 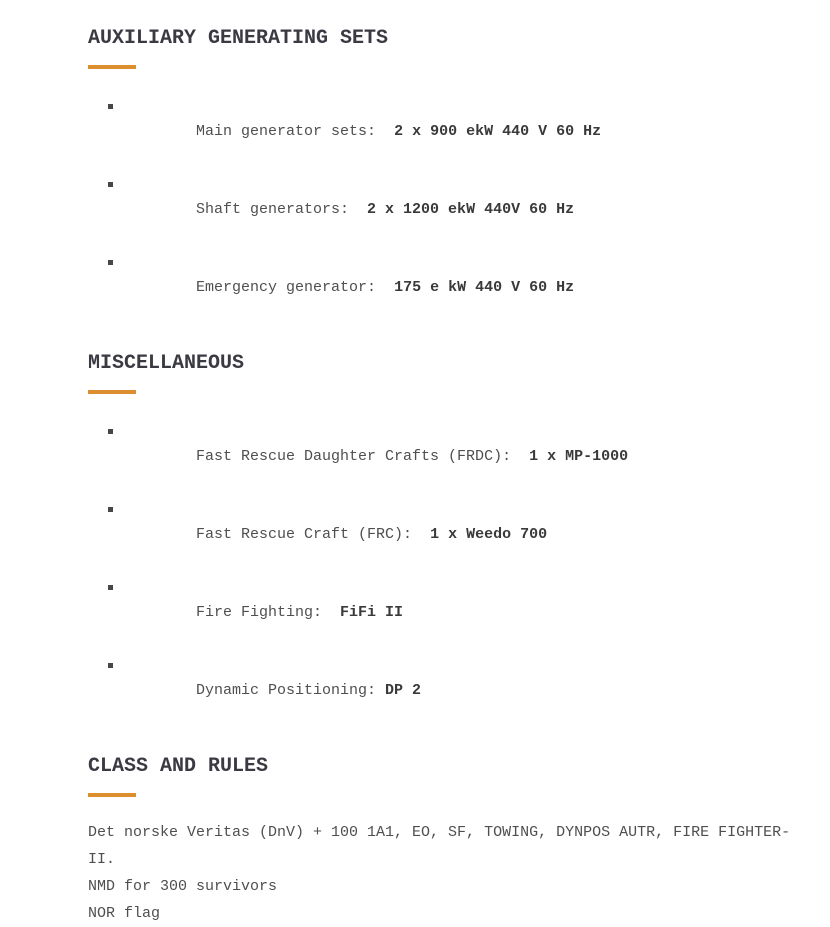 What do you see at coordinates (363, 456) in the screenshot?
I see `item-label: Fast Rescue Daughter Crafts (FRDC):` at bounding box center [363, 456].